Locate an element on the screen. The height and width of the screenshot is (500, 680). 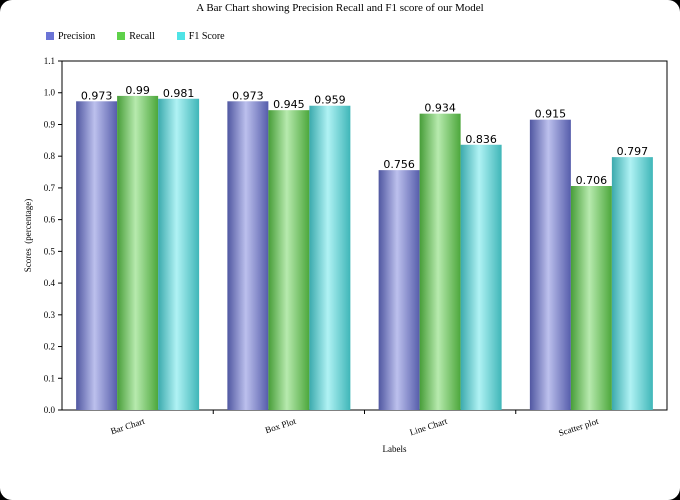
legend-item-precision: Precision is located at coordinates (70, 36).